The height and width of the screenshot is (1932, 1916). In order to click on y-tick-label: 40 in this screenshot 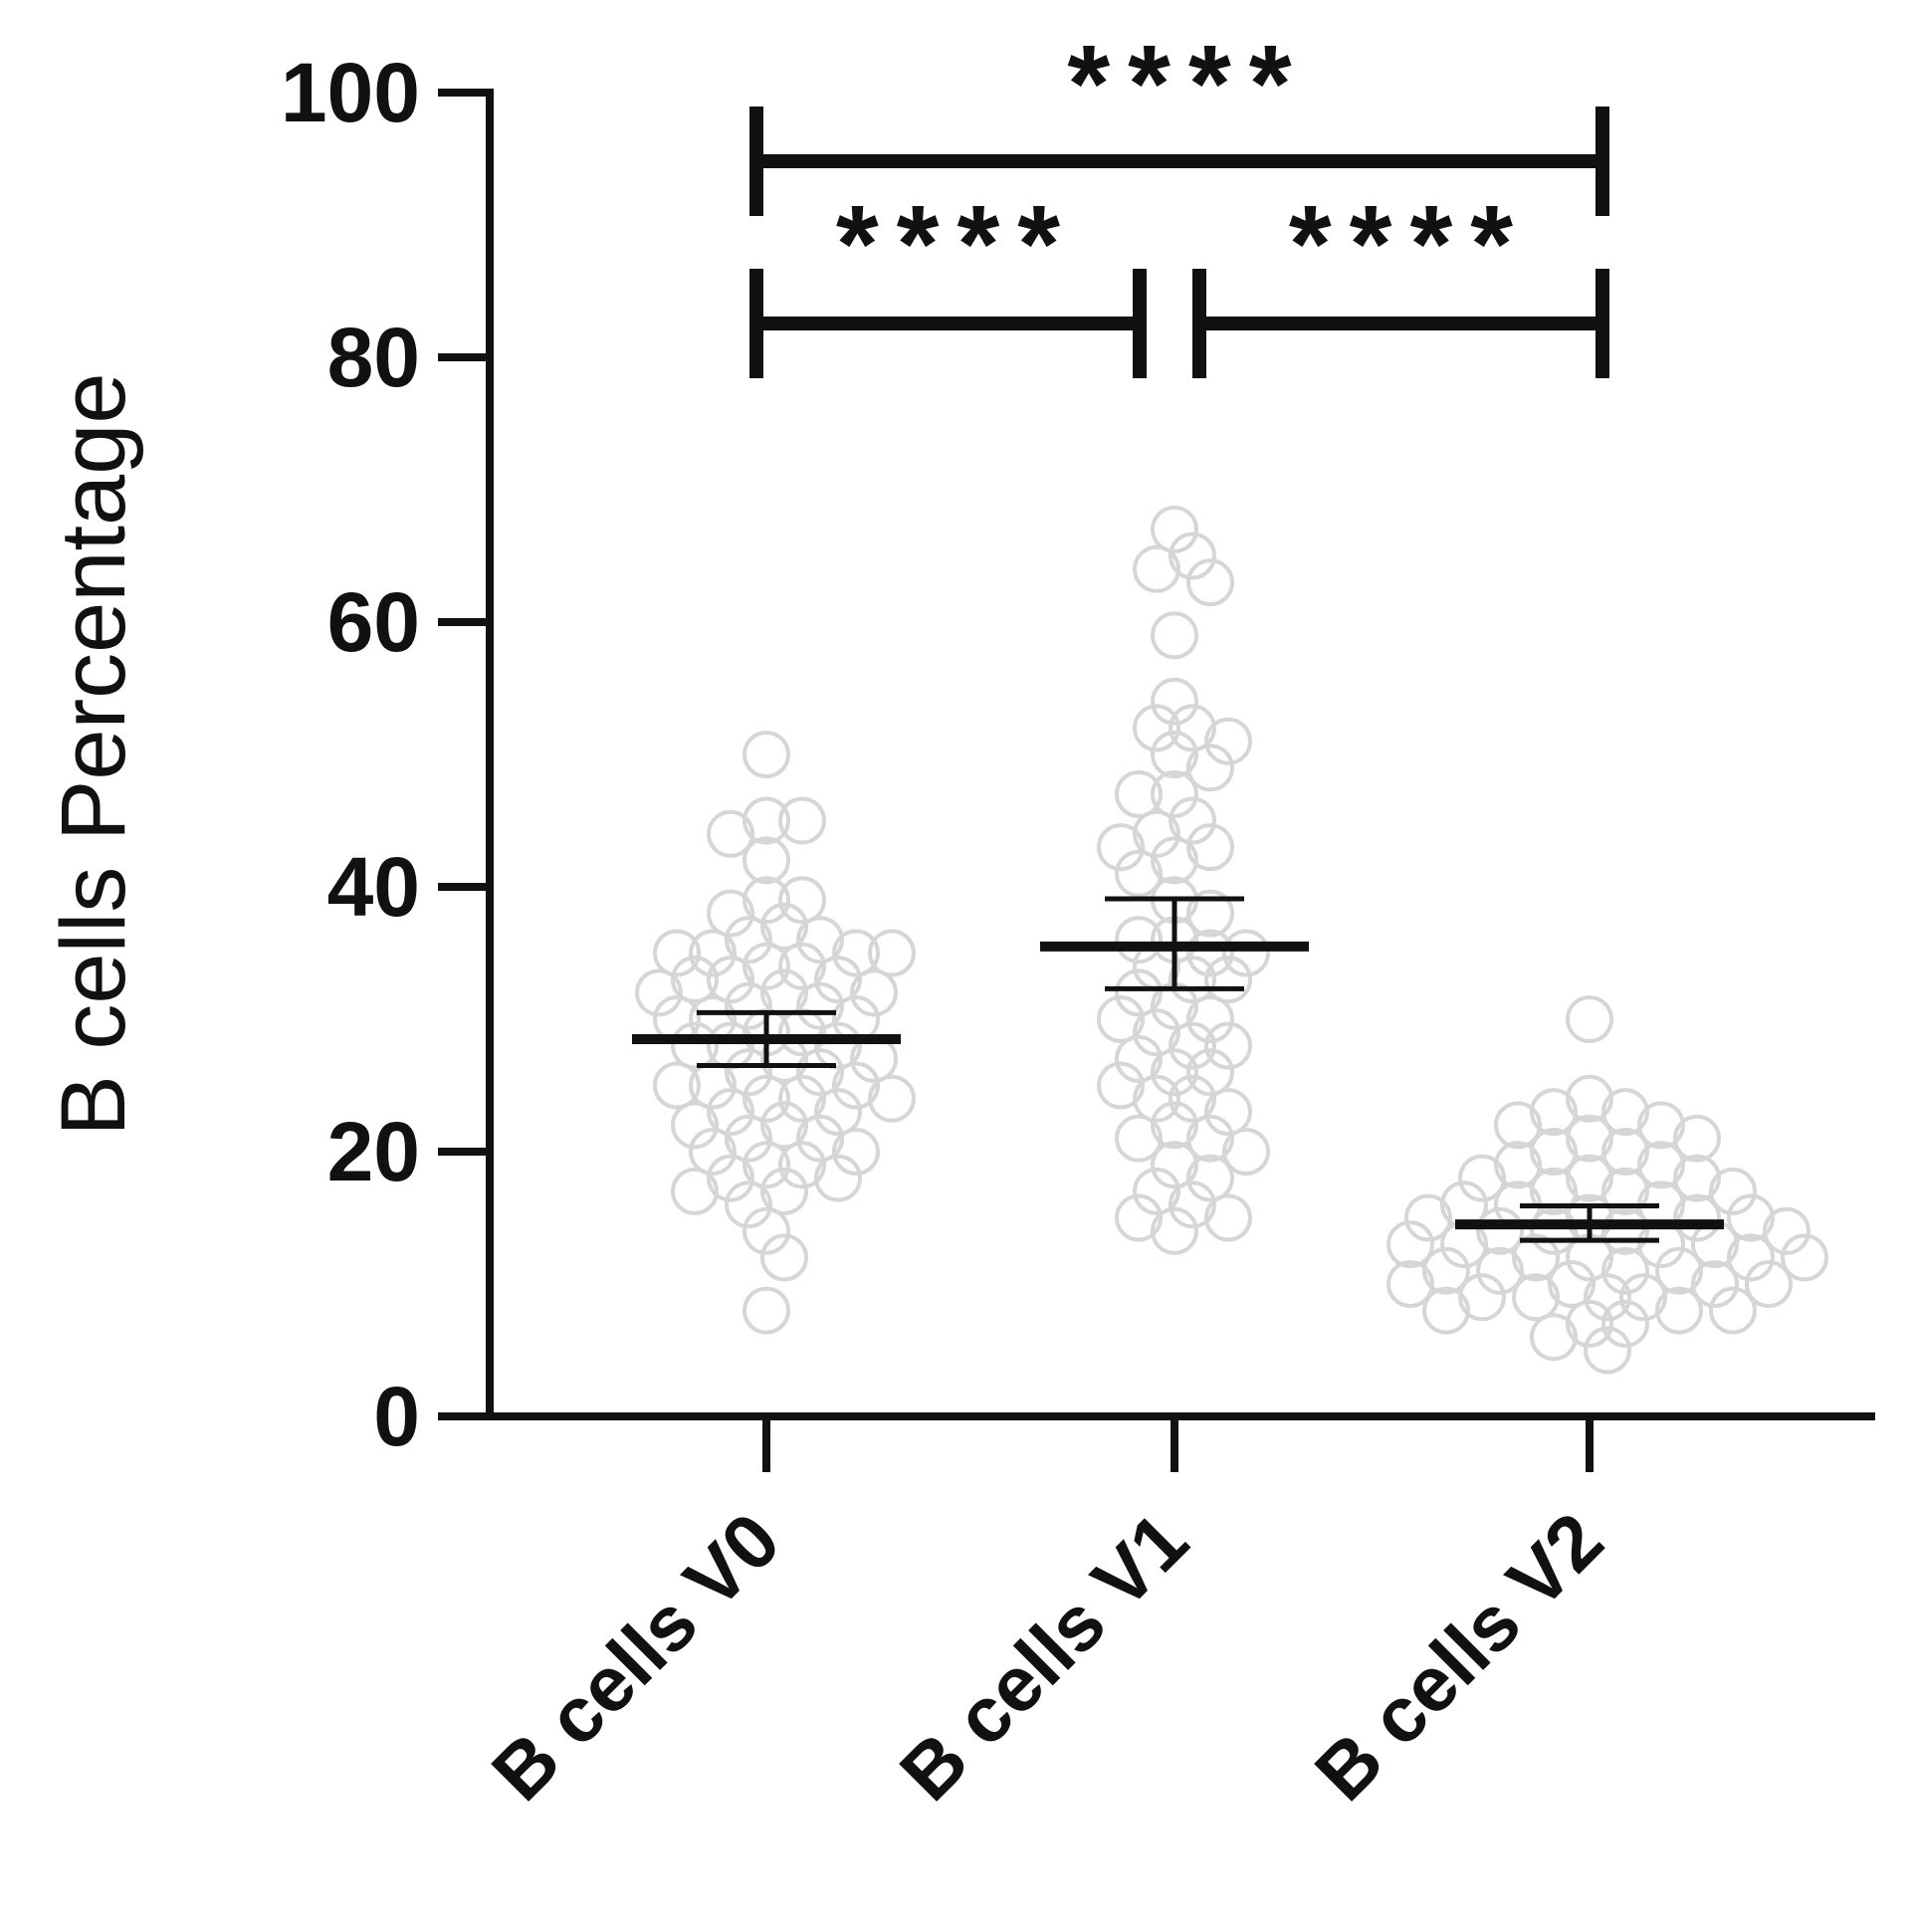, I will do `click(373, 887)`.